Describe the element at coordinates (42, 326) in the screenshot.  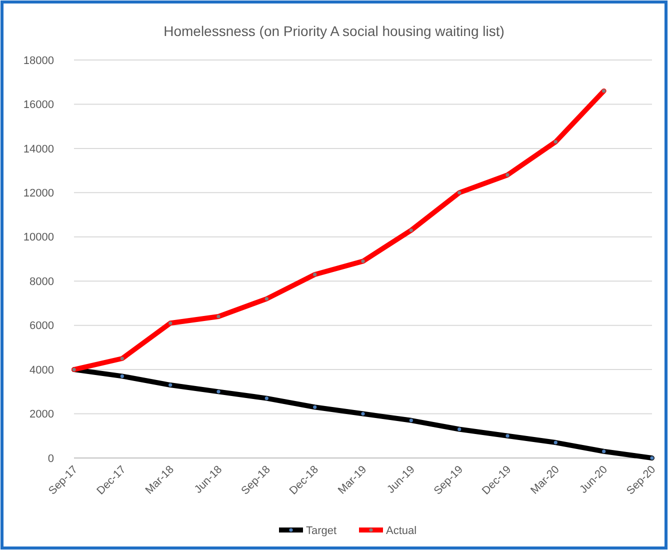
I see `y-tick-label: 6000` at that location.